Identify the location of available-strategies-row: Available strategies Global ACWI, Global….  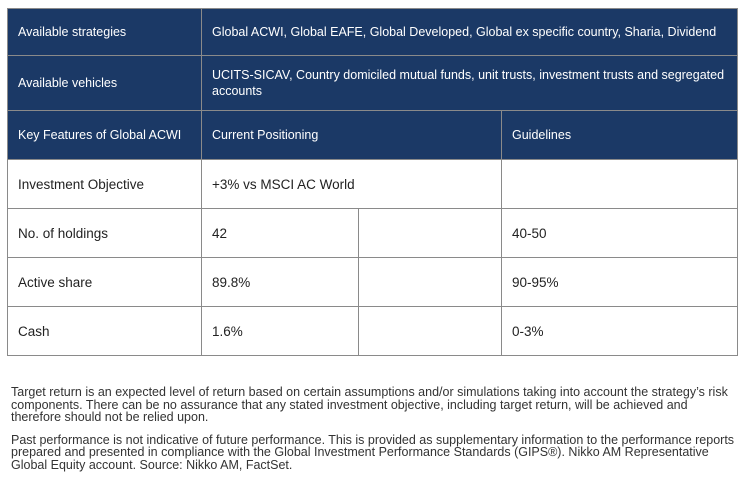
(372, 32).